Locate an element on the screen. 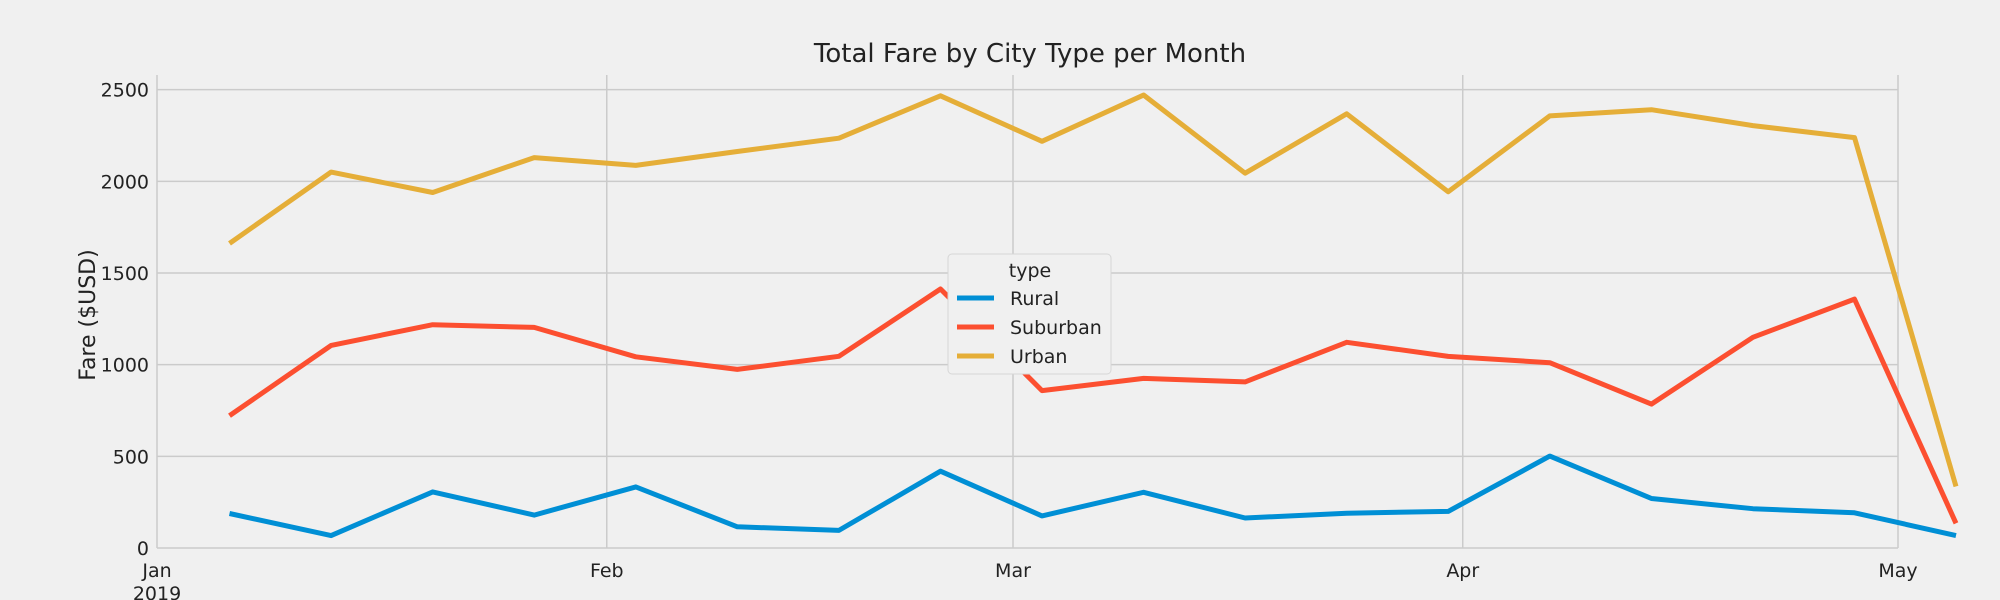  x-tick-label: May is located at coordinates (1897, 571).